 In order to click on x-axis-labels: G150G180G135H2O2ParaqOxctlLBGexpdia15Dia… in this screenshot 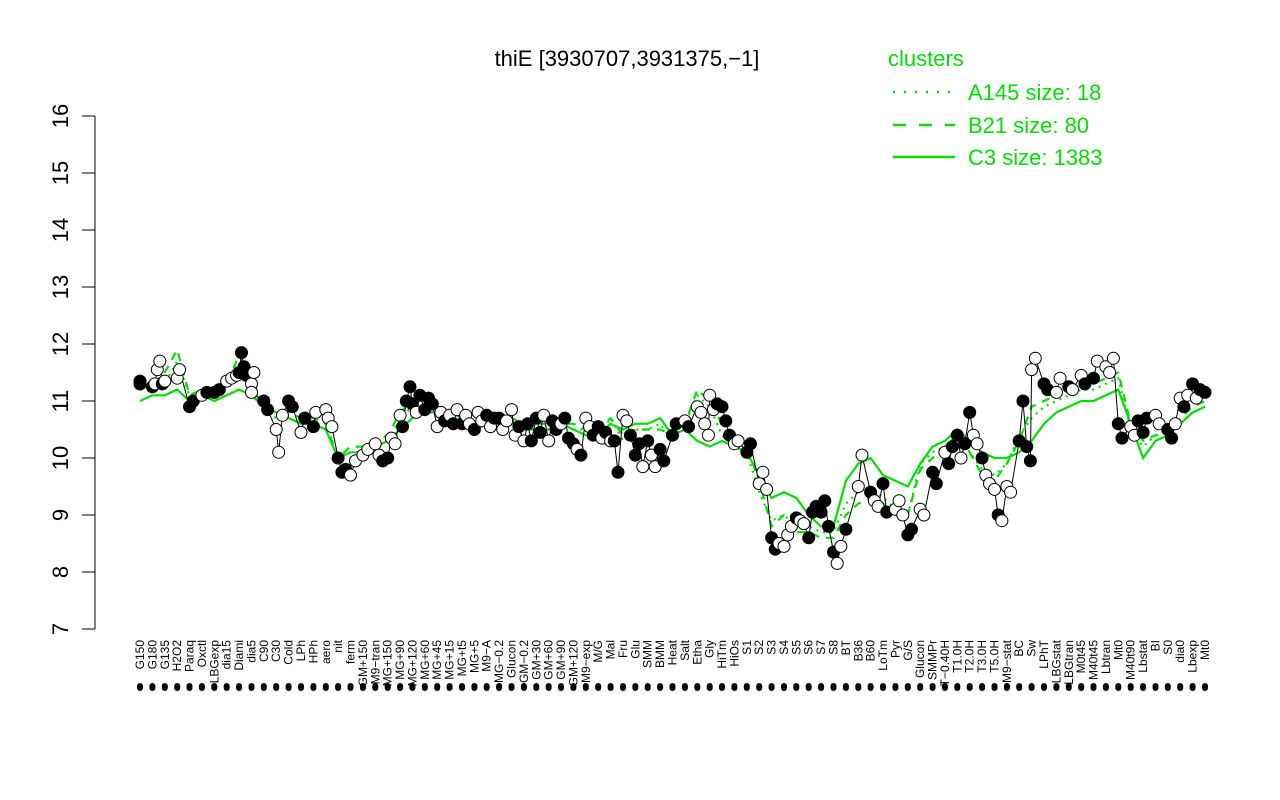, I will do `click(672, 662)`.